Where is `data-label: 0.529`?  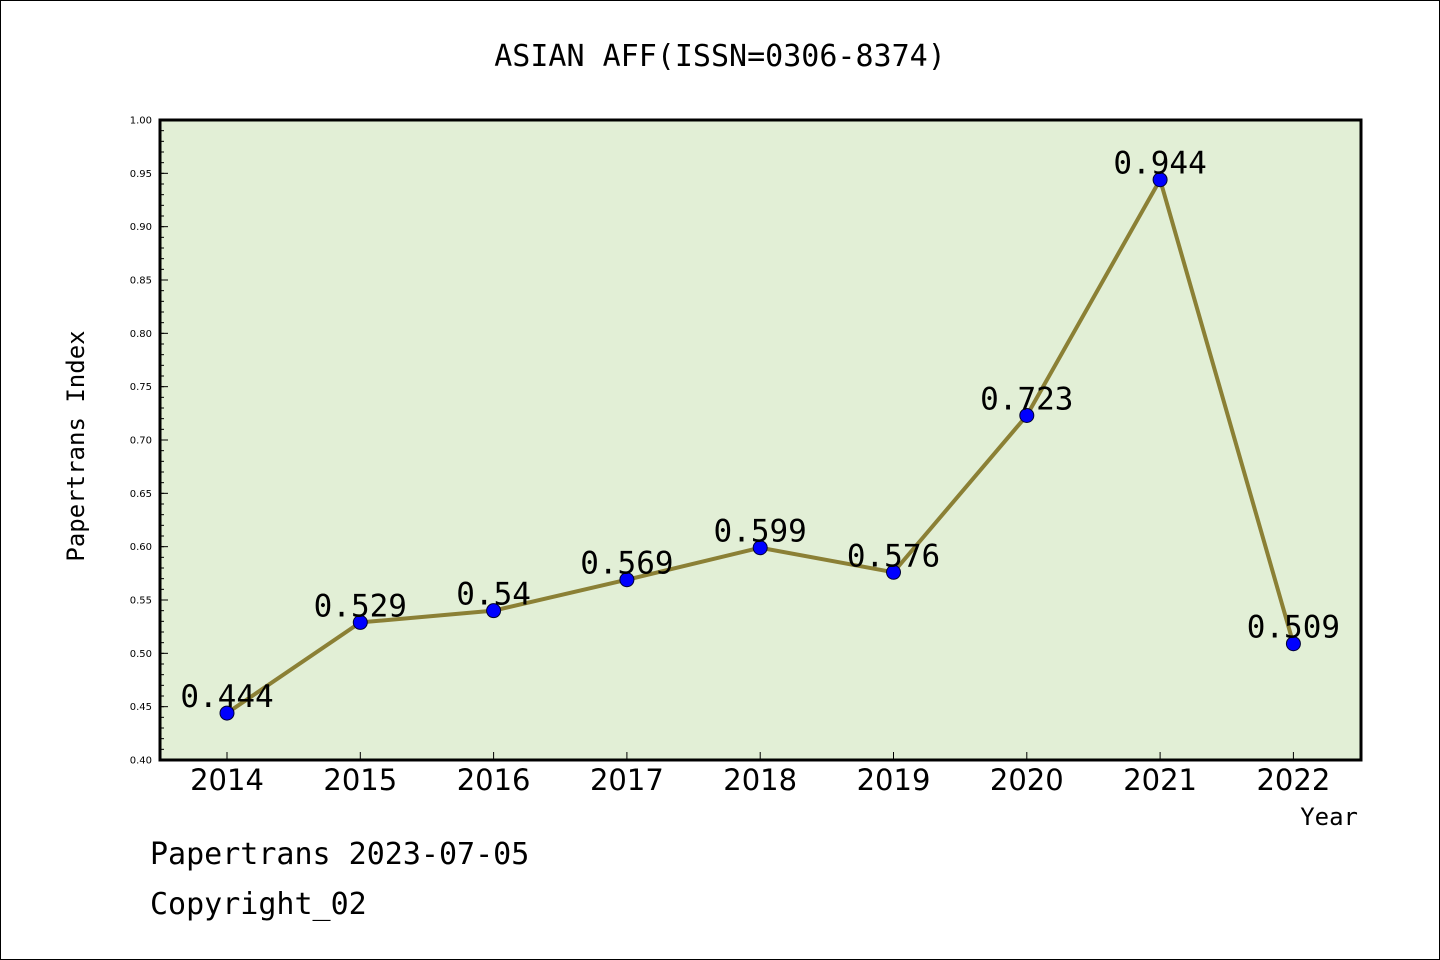
data-label: 0.529 is located at coordinates (360, 606).